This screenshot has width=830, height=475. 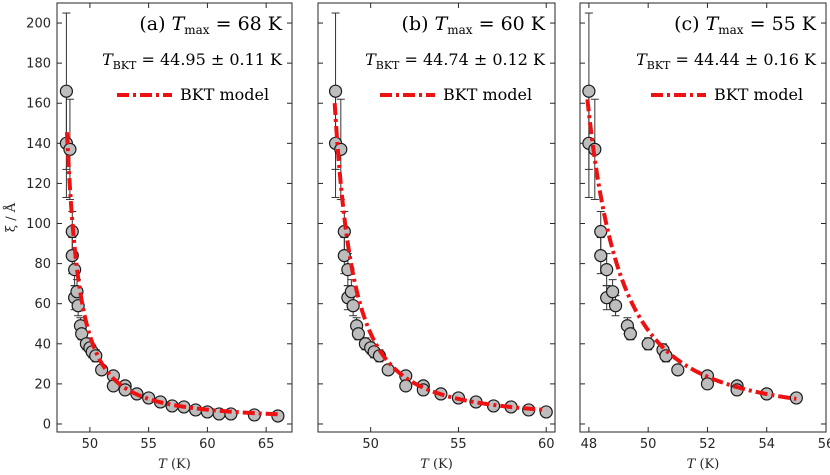 What do you see at coordinates (155, 24) in the screenshot?
I see `panel-label: (a)` at bounding box center [155, 24].